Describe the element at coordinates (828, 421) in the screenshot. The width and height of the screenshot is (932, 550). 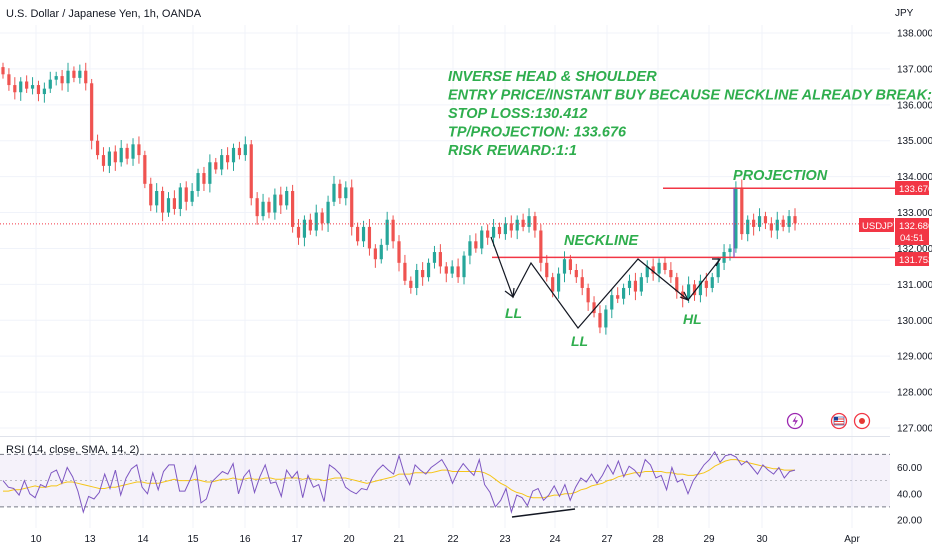
I see `event-icons` at that location.